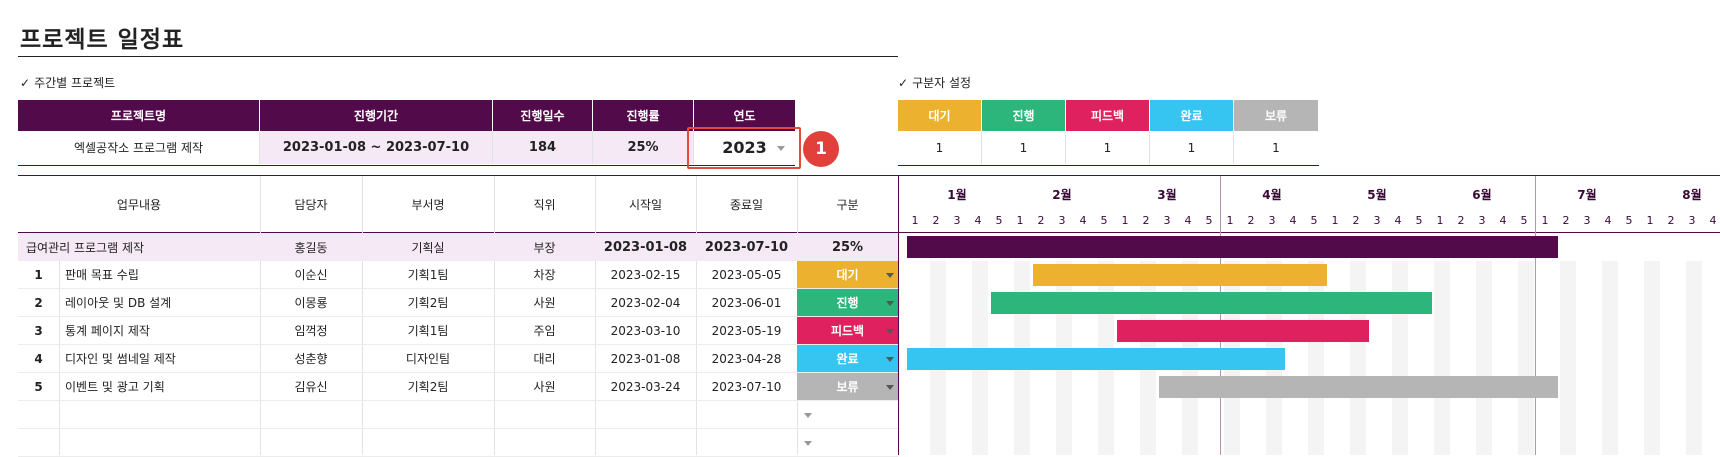 The height and width of the screenshot is (457, 1720). I want to click on gantt-header-line, so click(1309, 232).